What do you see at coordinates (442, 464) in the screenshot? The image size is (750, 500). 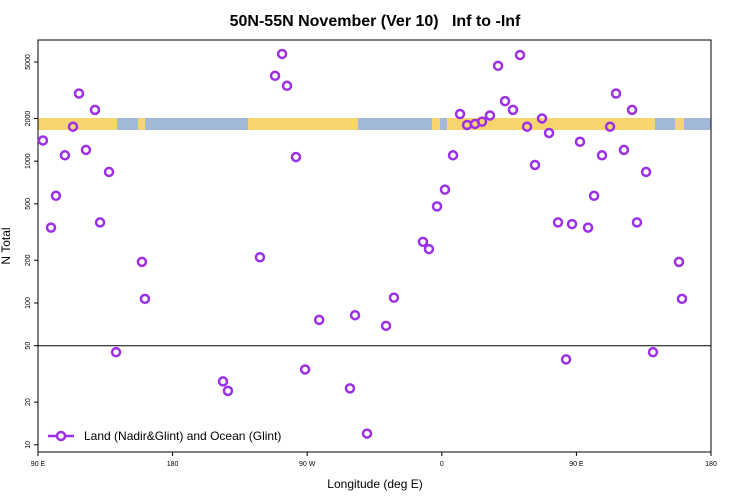 I see `x-tick-label: 0` at bounding box center [442, 464].